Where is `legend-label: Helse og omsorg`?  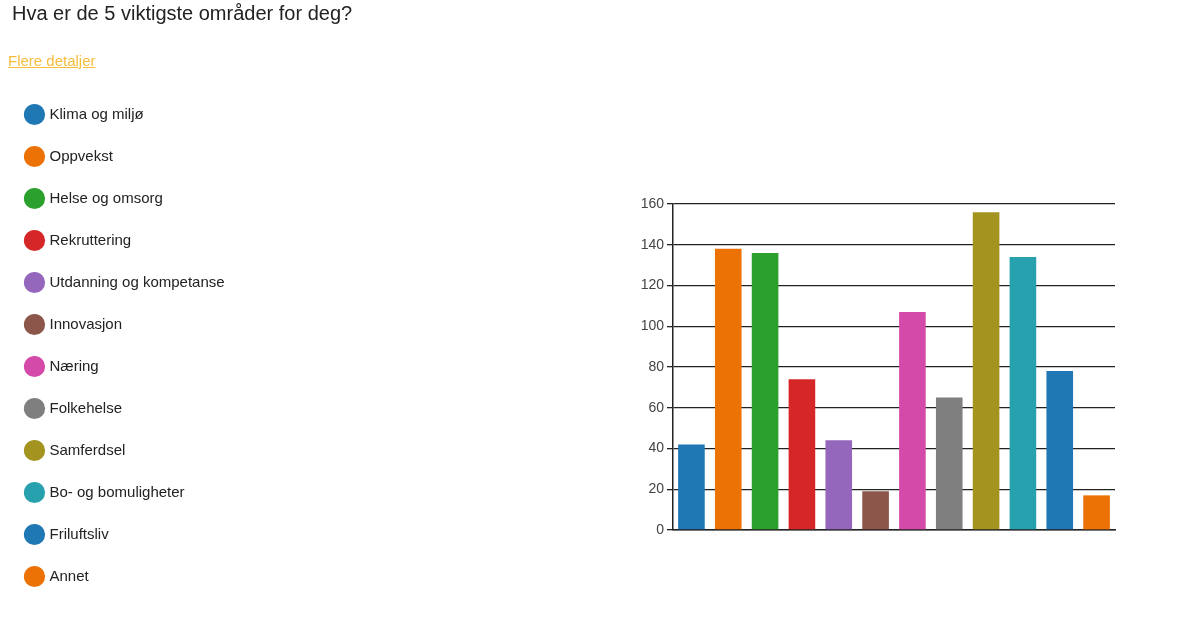
legend-label: Helse og omsorg is located at coordinates (106, 197).